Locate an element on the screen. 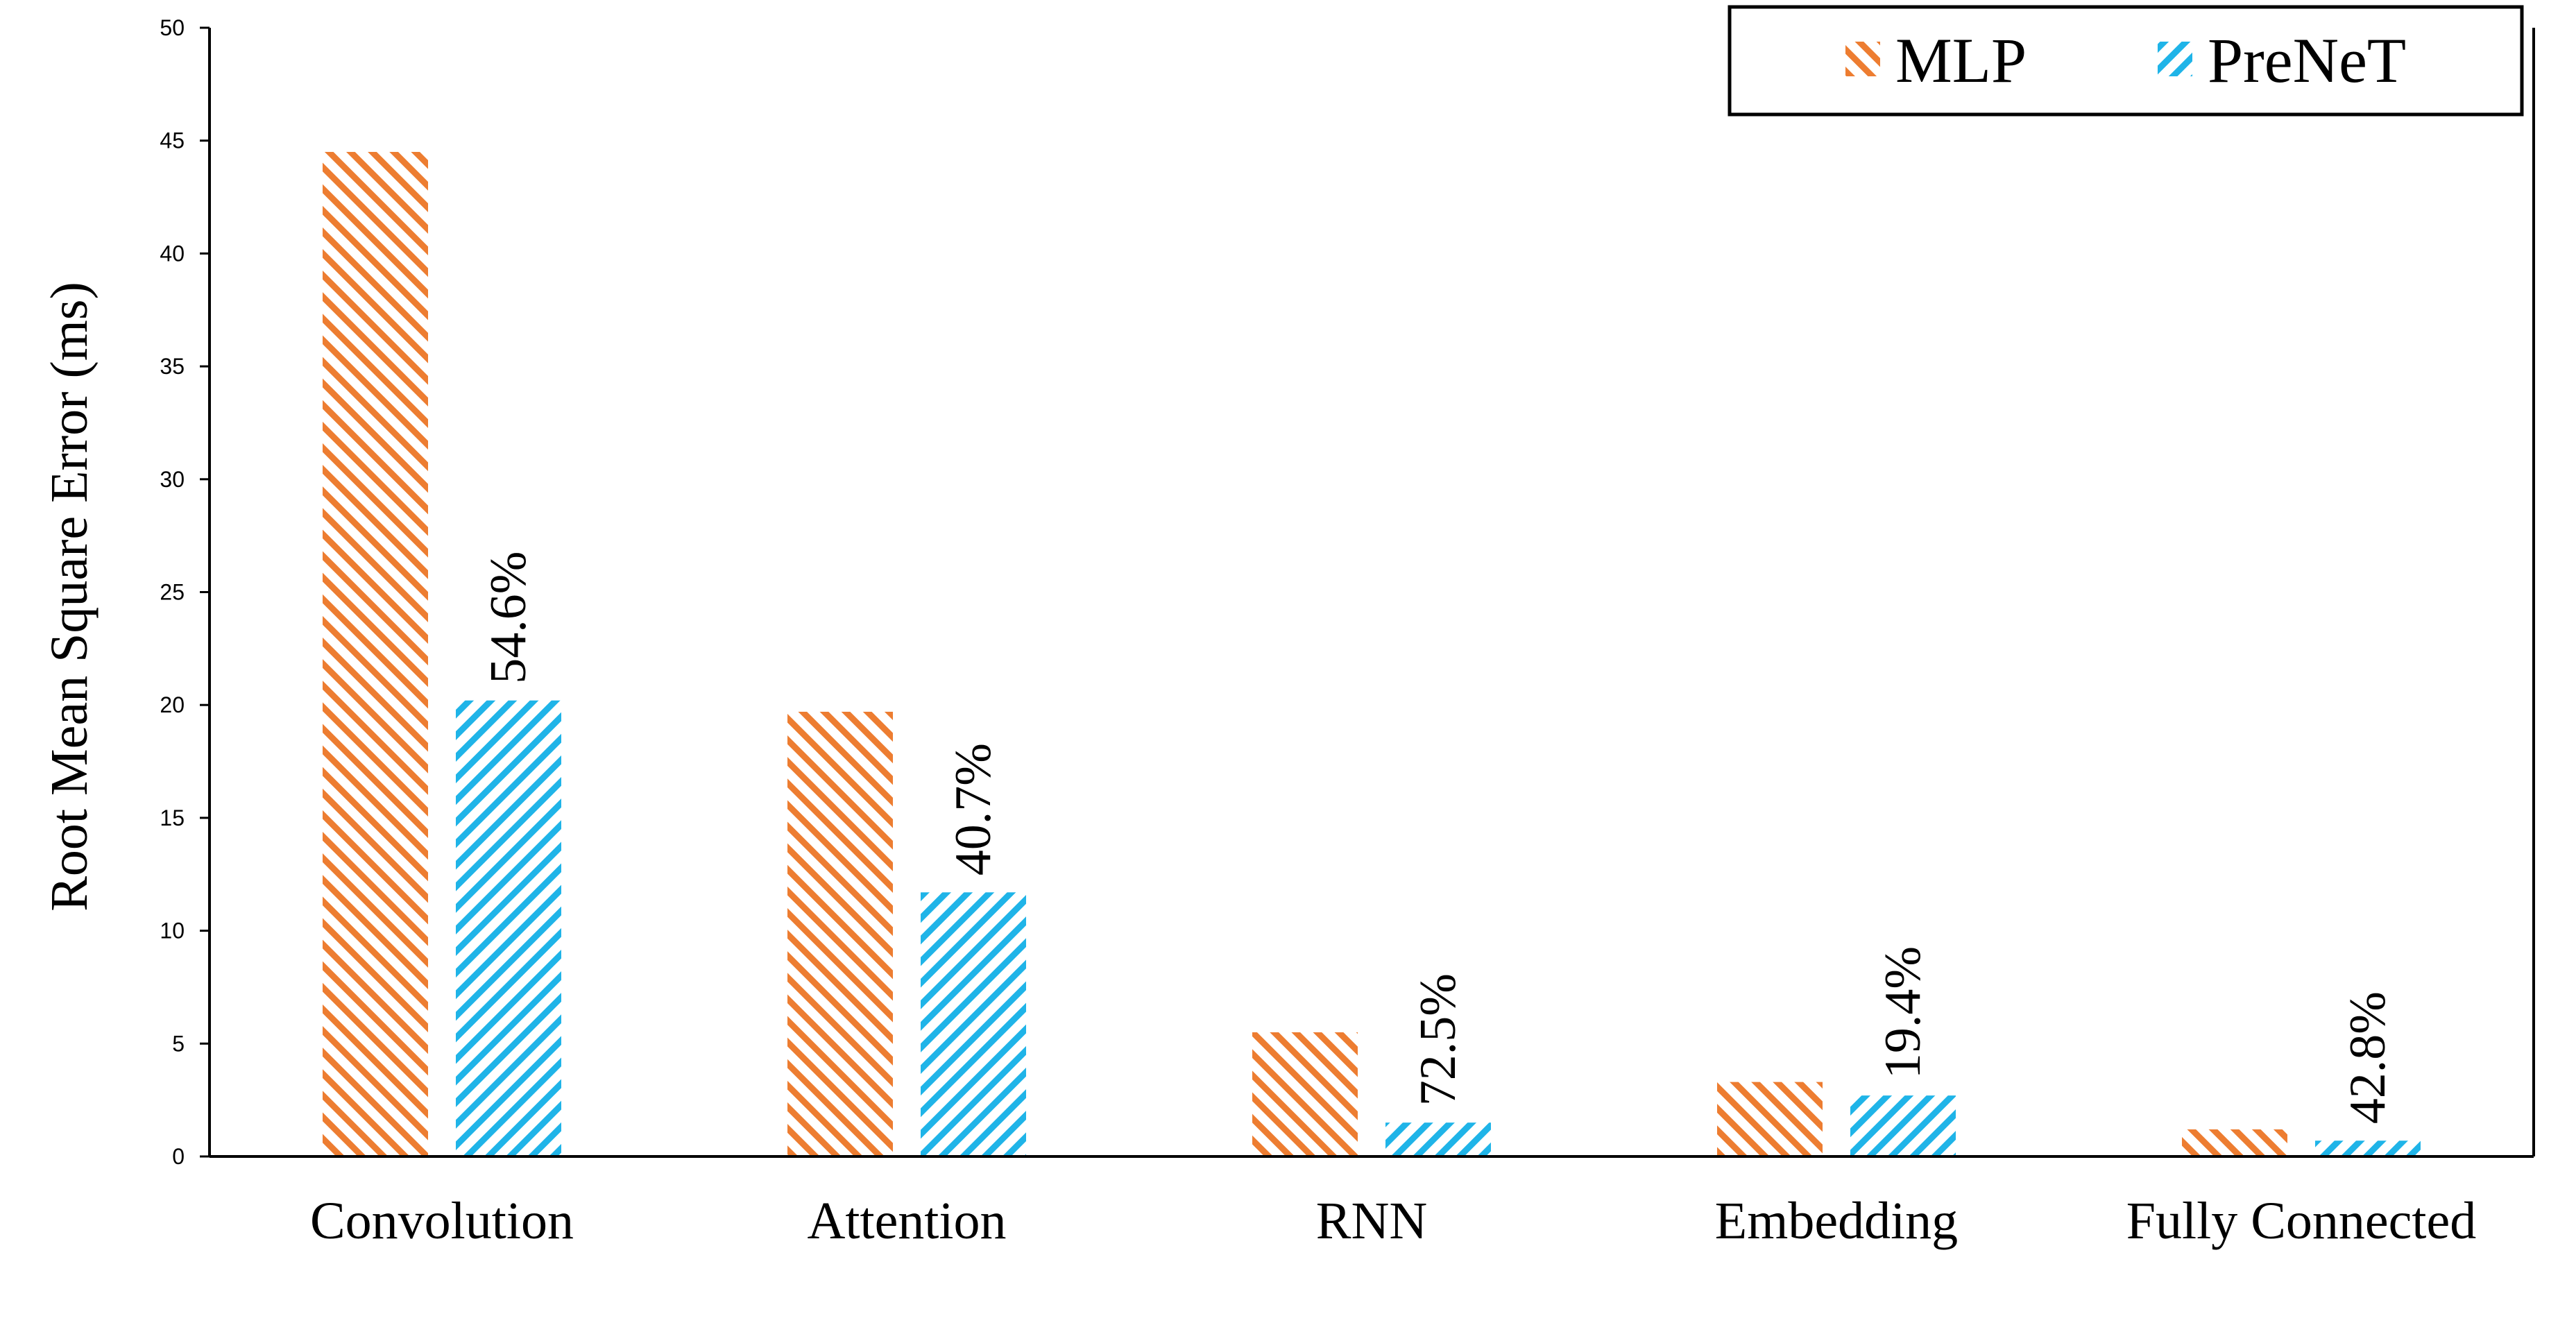 This screenshot has height=1341, width=2576. improvement-label: 72.5% is located at coordinates (1438, 1039).